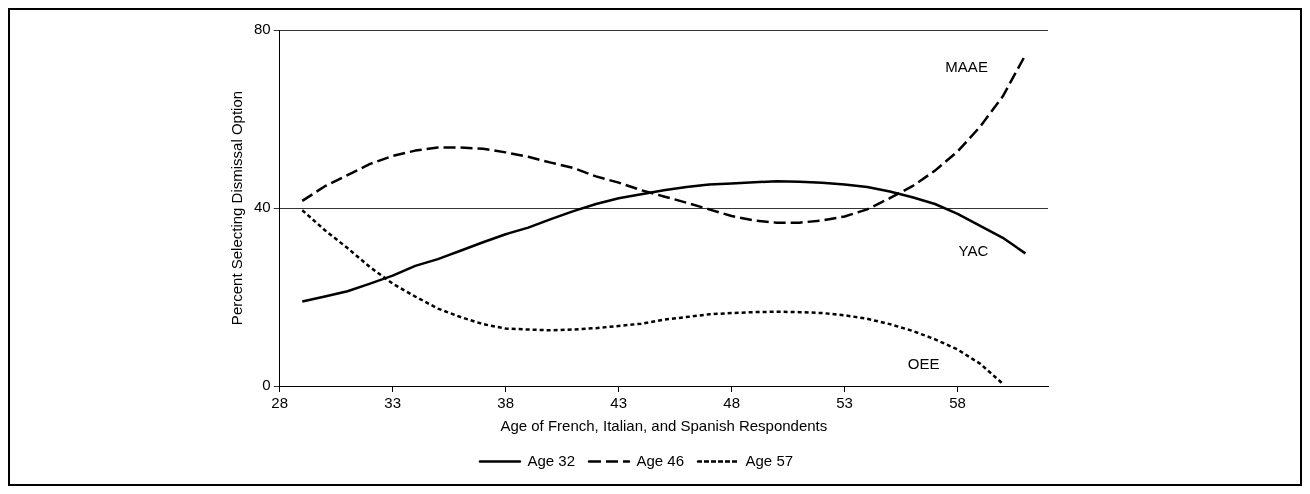 The height and width of the screenshot is (494, 1310). I want to click on x-tick-label: 38, so click(505, 403).